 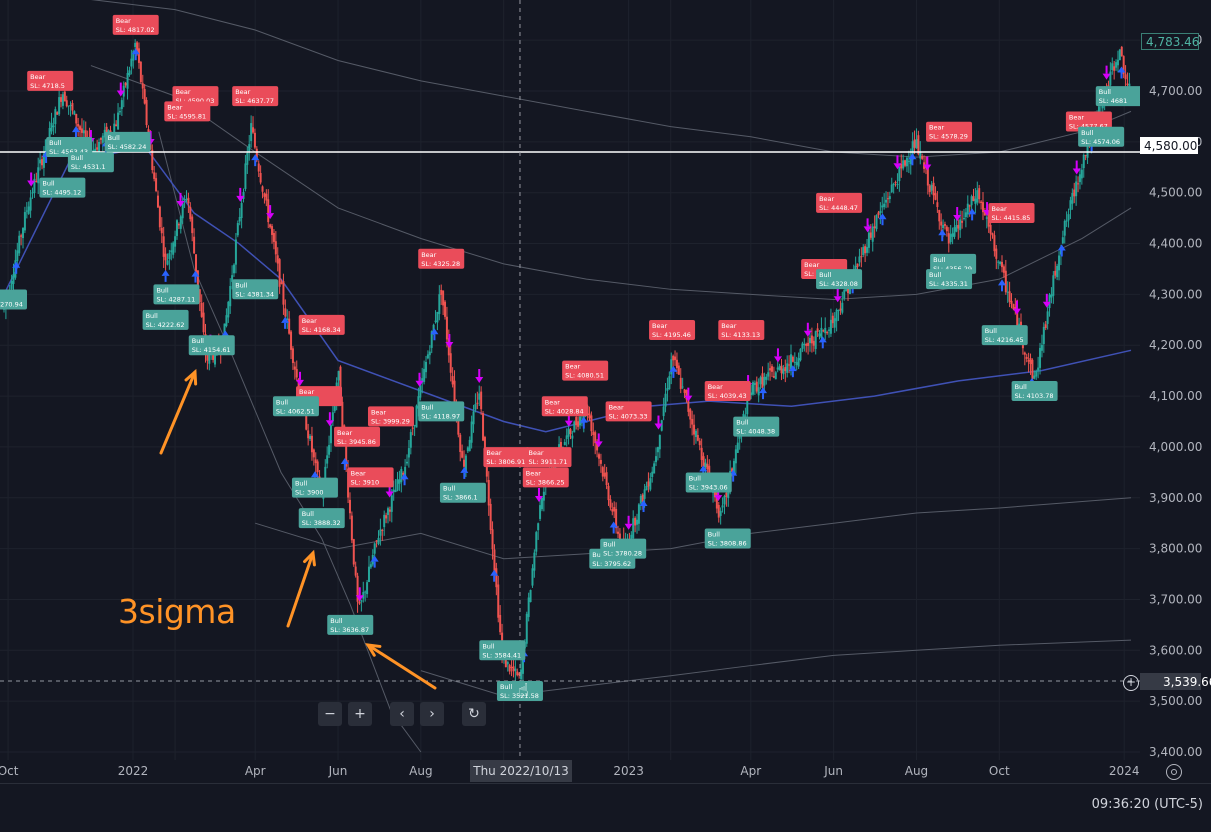 What do you see at coordinates (1147, 804) in the screenshot?
I see `clock-readout: 09:36:20 (UTC-5)` at bounding box center [1147, 804].